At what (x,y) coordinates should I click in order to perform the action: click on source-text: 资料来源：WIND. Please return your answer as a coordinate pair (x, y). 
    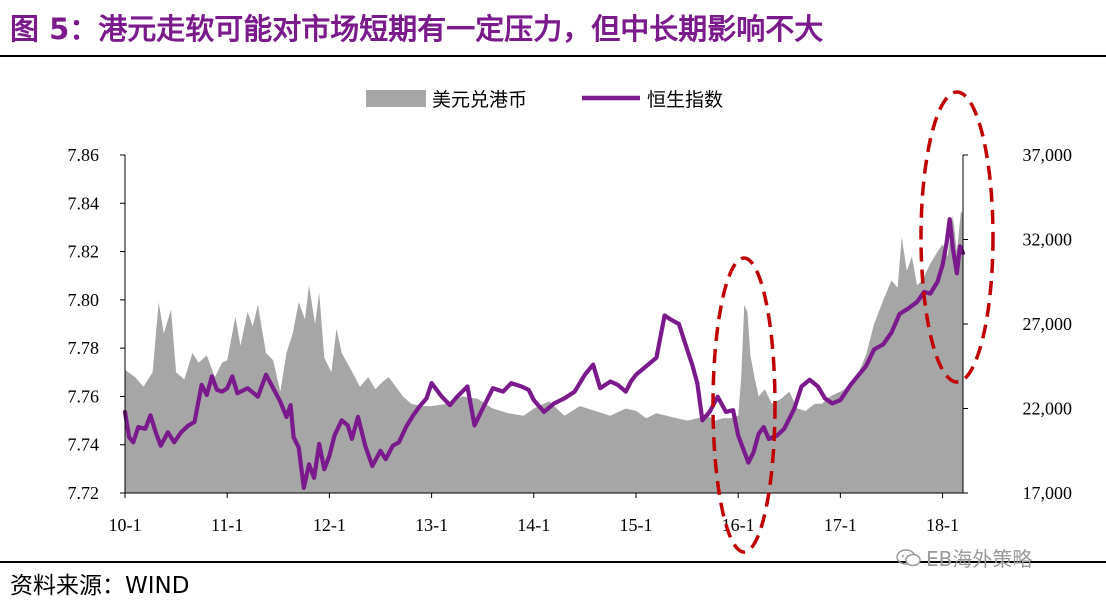
    Looking at the image, I should click on (100, 586).